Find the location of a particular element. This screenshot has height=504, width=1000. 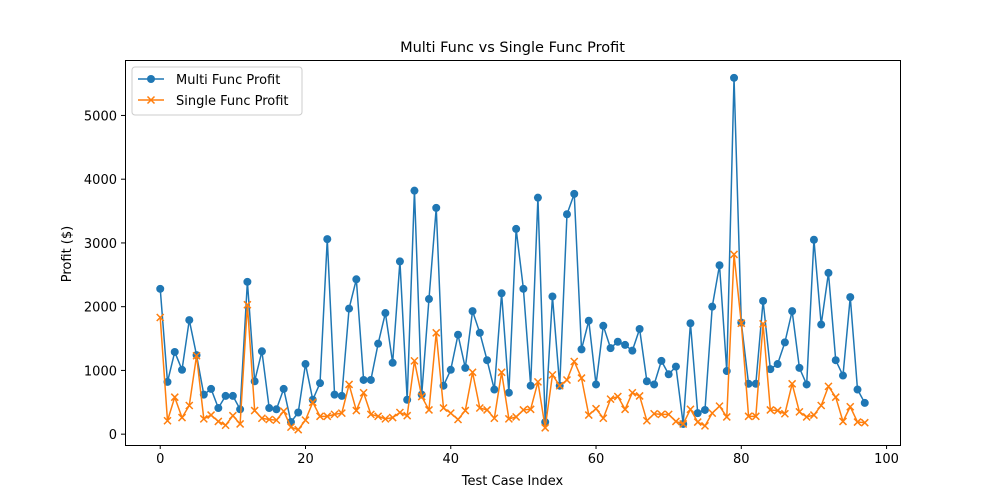

y-tick-label: 5000 is located at coordinates (100, 116).